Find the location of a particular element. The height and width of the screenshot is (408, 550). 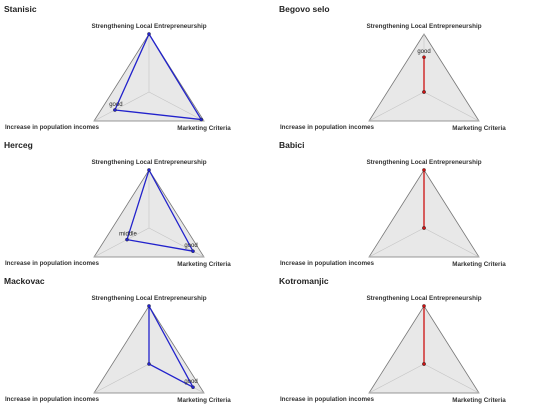

panel-title: Begovo selo is located at coordinates (304, 9).